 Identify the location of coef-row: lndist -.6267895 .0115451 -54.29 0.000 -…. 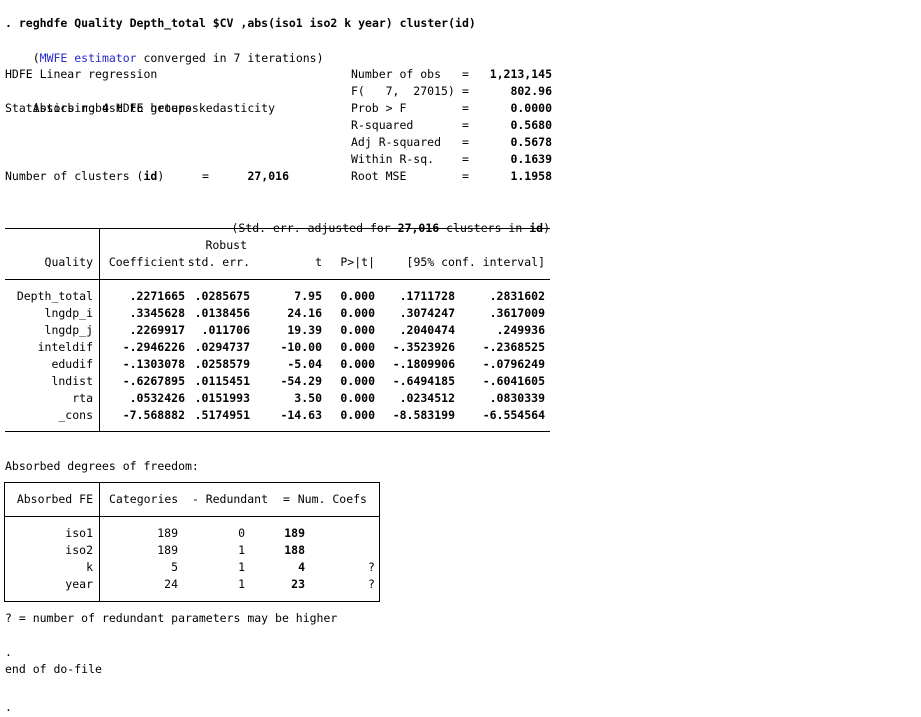
(277, 381).